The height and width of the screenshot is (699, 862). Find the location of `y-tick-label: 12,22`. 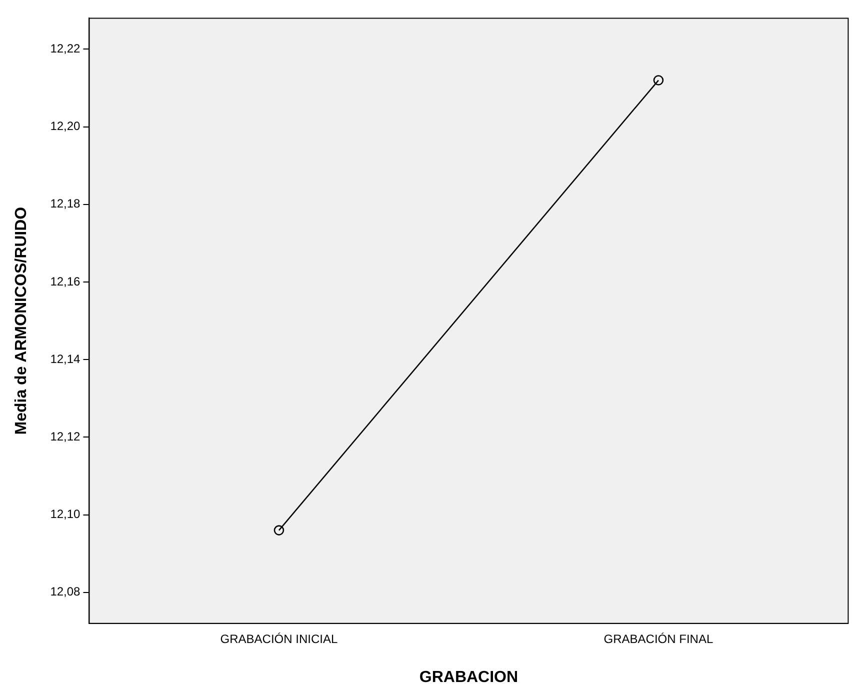

y-tick-label: 12,22 is located at coordinates (65, 49).